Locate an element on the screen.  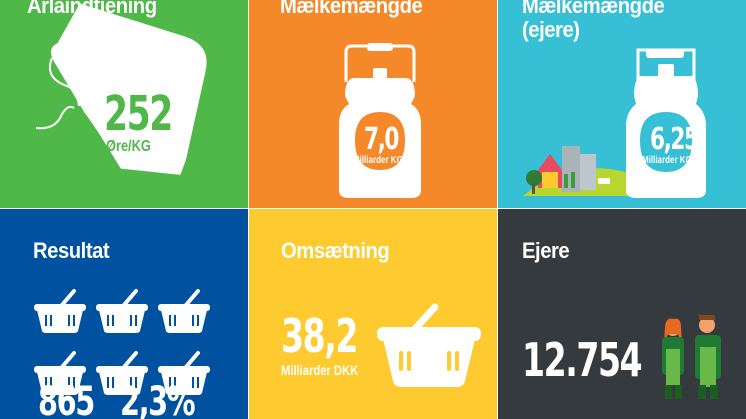
price-tag-icon is located at coordinates (121, 89).